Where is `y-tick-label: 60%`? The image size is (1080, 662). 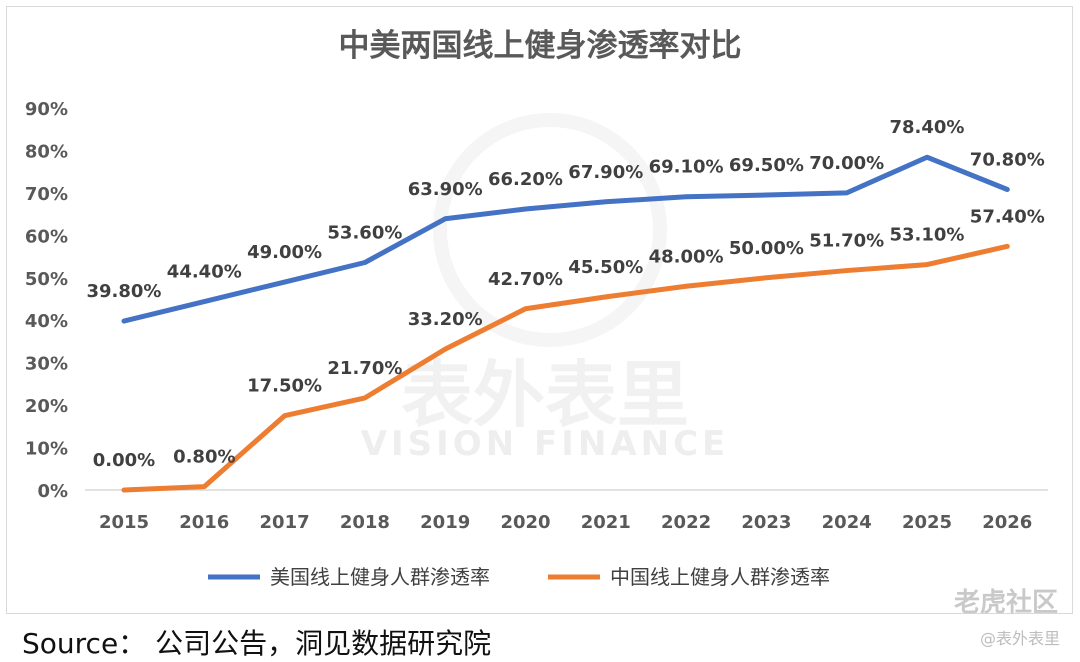
y-tick-label: 60% is located at coordinates (46, 236).